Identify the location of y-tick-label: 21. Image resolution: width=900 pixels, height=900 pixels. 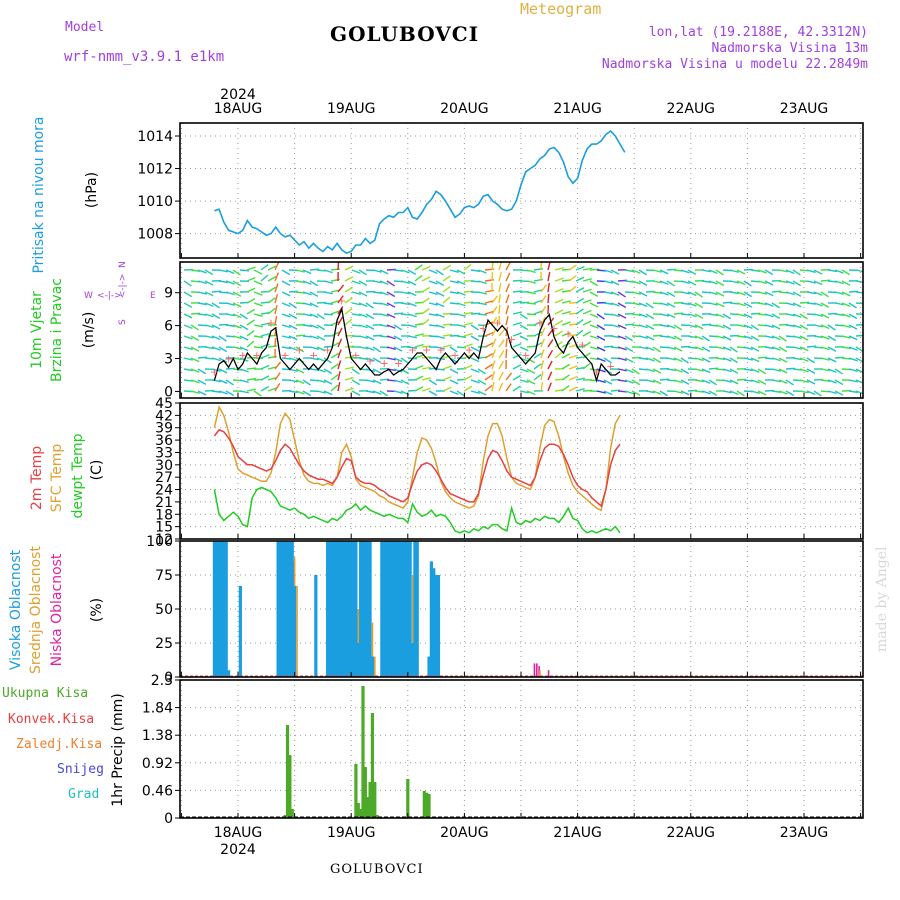
(164, 503).